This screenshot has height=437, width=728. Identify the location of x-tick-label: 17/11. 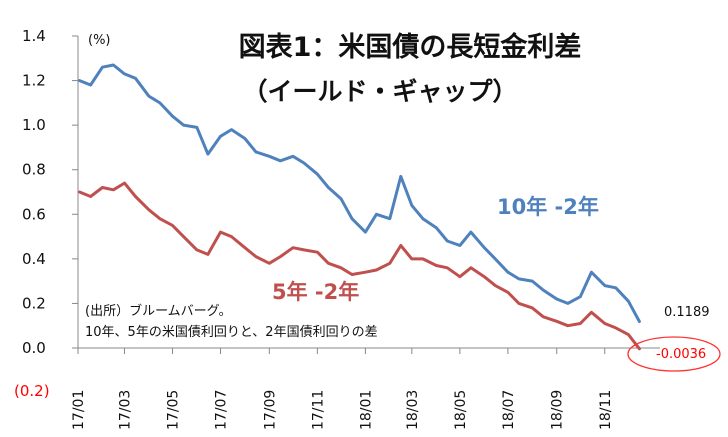
(318, 410).